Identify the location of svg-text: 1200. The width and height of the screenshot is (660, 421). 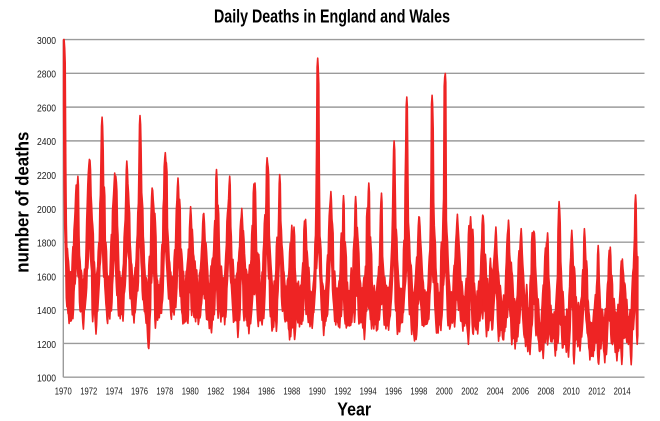
(46, 345).